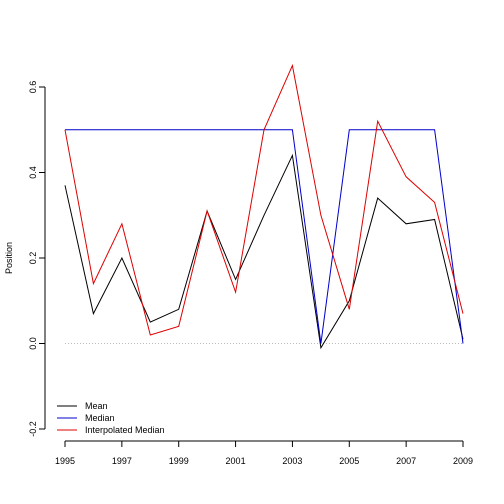 This screenshot has width=504, height=504. Describe the element at coordinates (33, 258) in the screenshot. I see `y-tick-label: 0.2` at that location.